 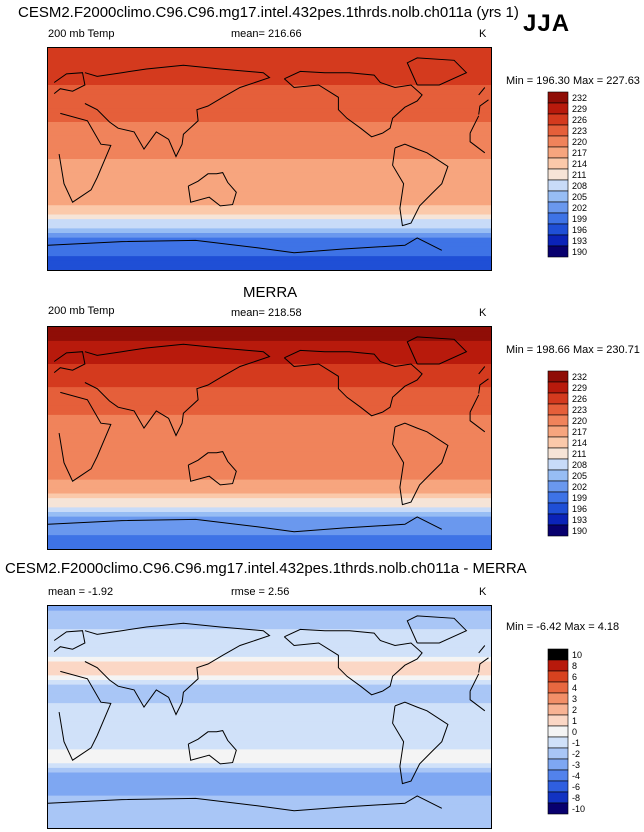 What do you see at coordinates (579, 476) in the screenshot?
I see `panel-obs-colorbar-tick-label: 205` at bounding box center [579, 476].